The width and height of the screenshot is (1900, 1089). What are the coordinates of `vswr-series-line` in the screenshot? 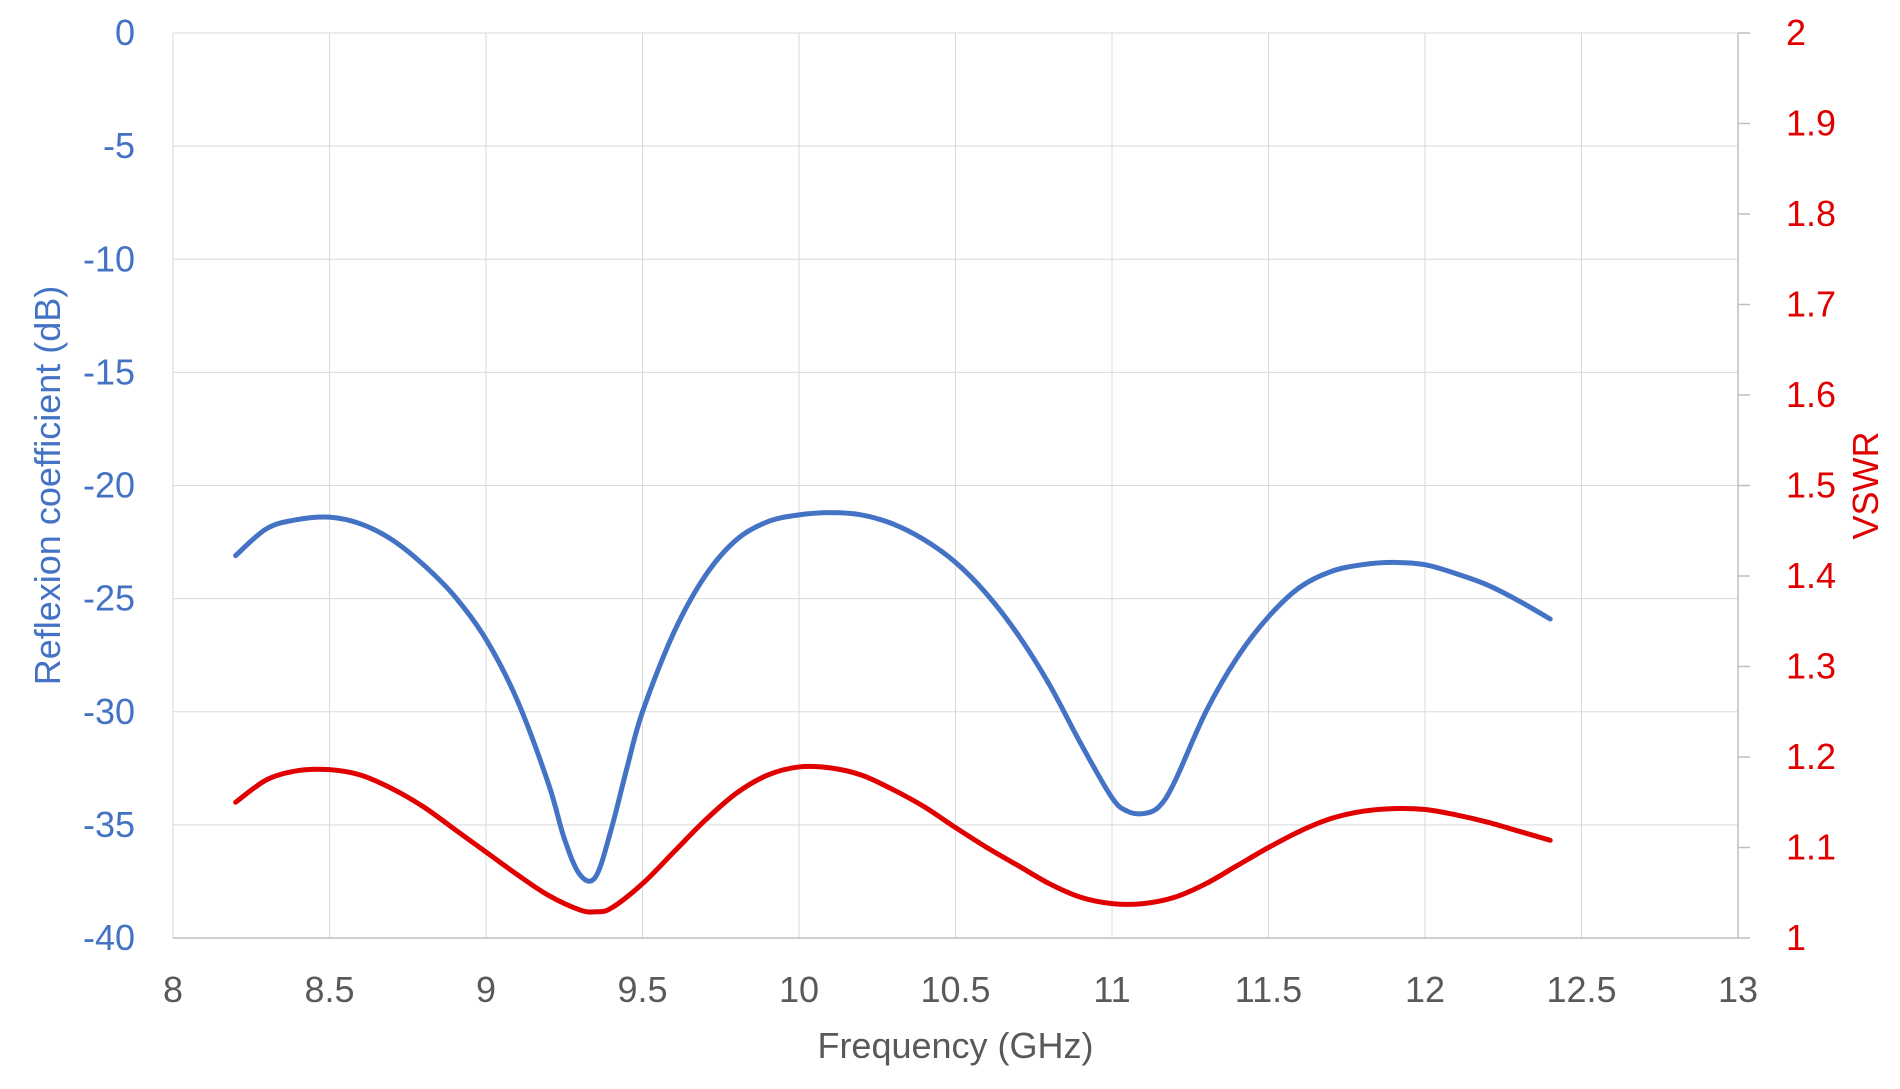 It's located at (893, 839).